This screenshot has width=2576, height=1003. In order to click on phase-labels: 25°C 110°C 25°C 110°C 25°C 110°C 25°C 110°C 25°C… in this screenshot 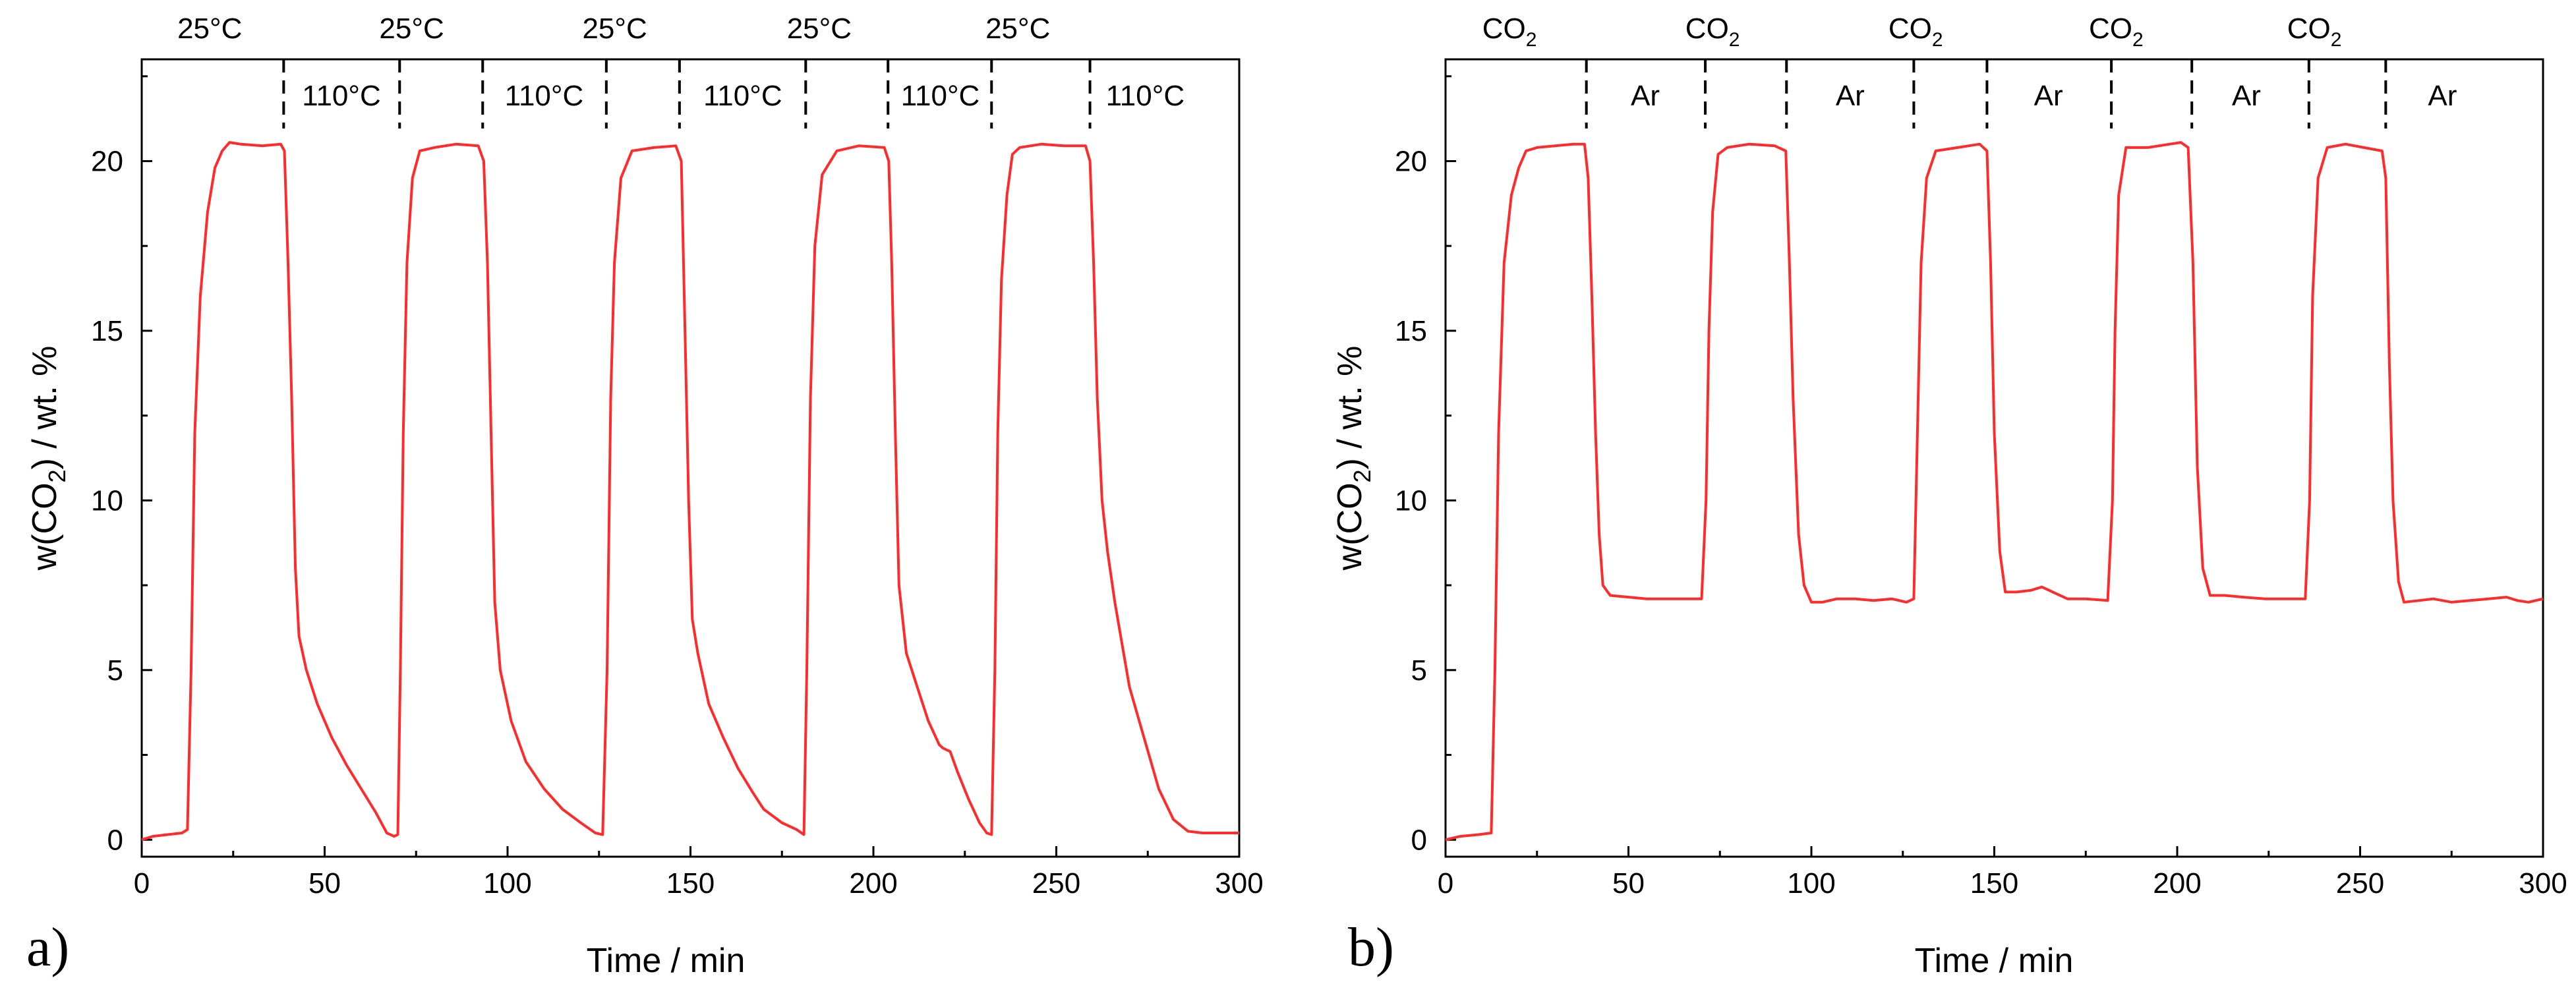, I will do `click(681, 62)`.